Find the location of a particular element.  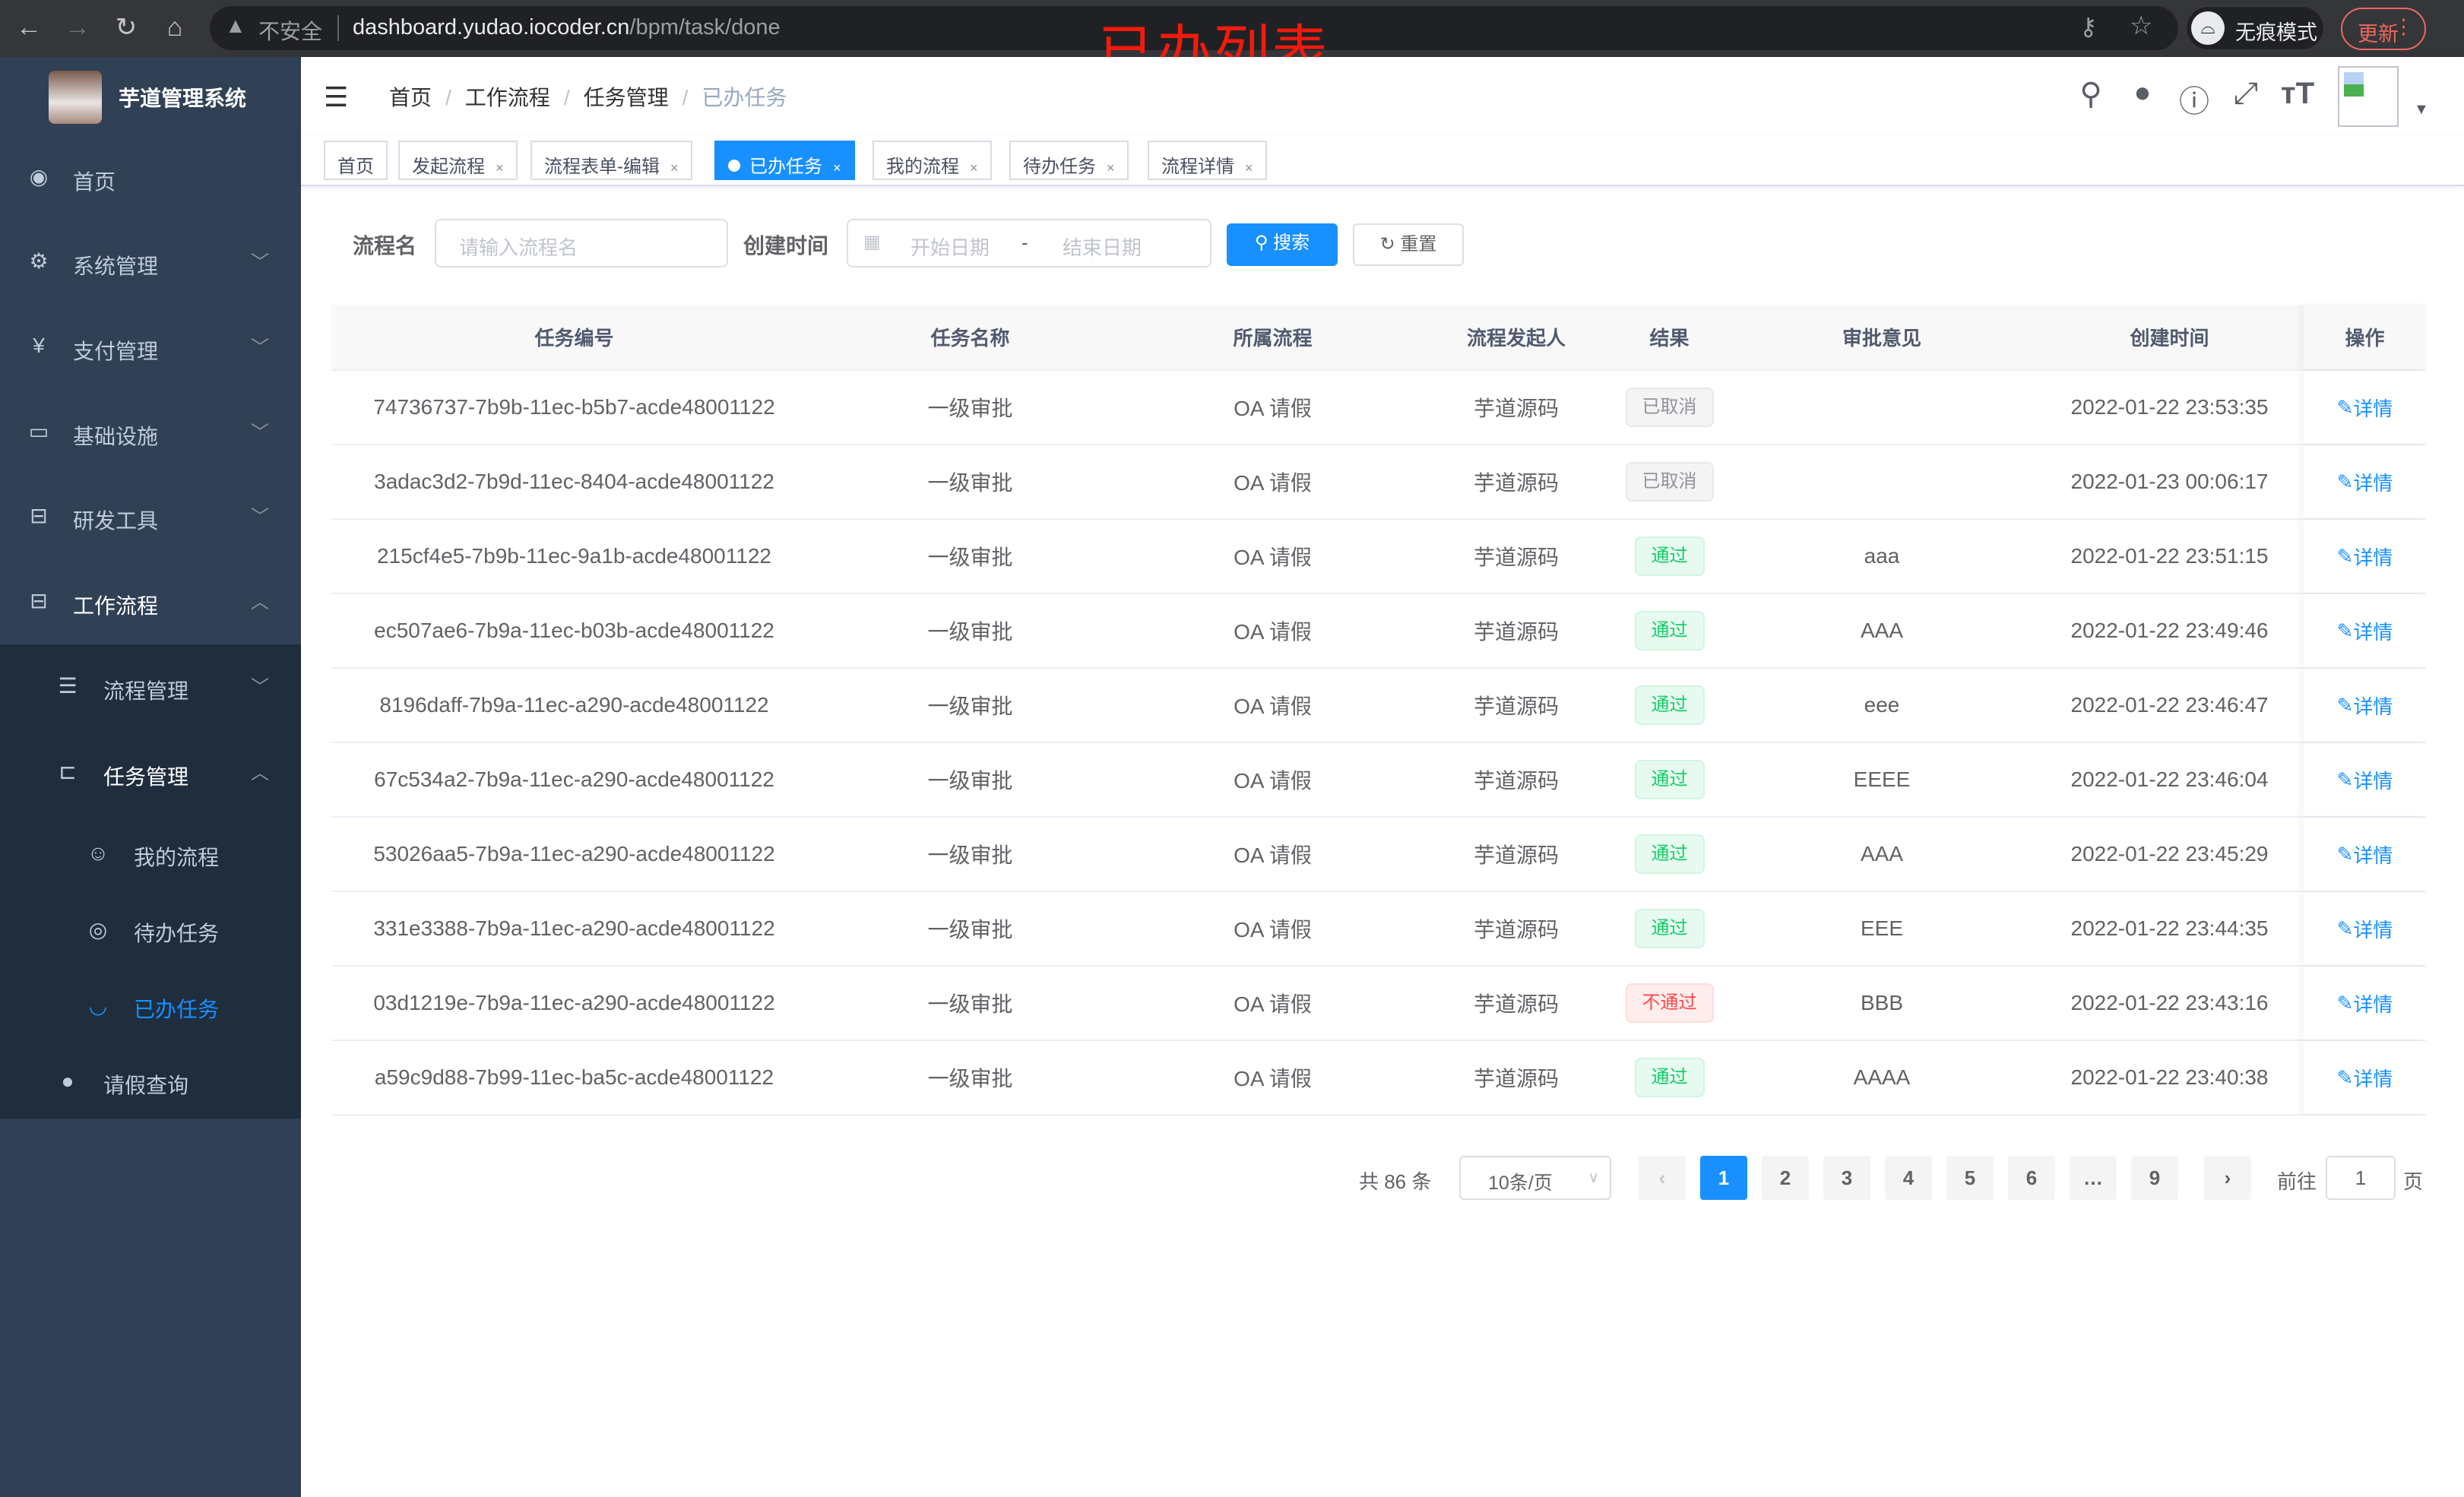

sidebar-item-workflow: ⊟ 工作流程 ︿ is located at coordinates (150, 601).